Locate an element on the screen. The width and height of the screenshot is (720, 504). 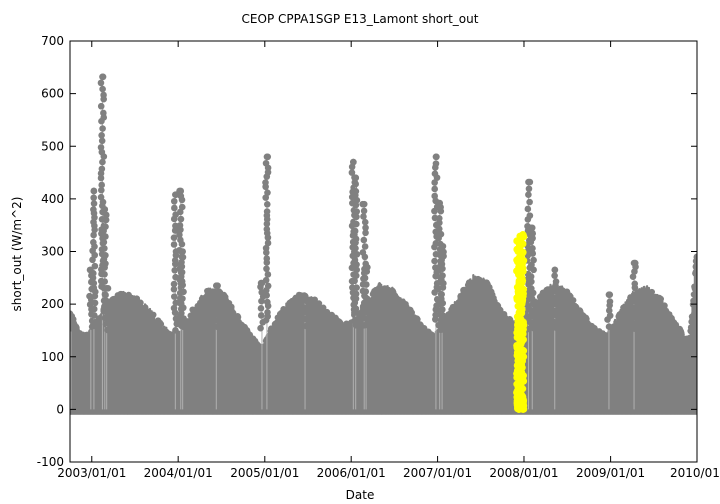
x-tick-label: 2004/01/01 is located at coordinates (178, 473).